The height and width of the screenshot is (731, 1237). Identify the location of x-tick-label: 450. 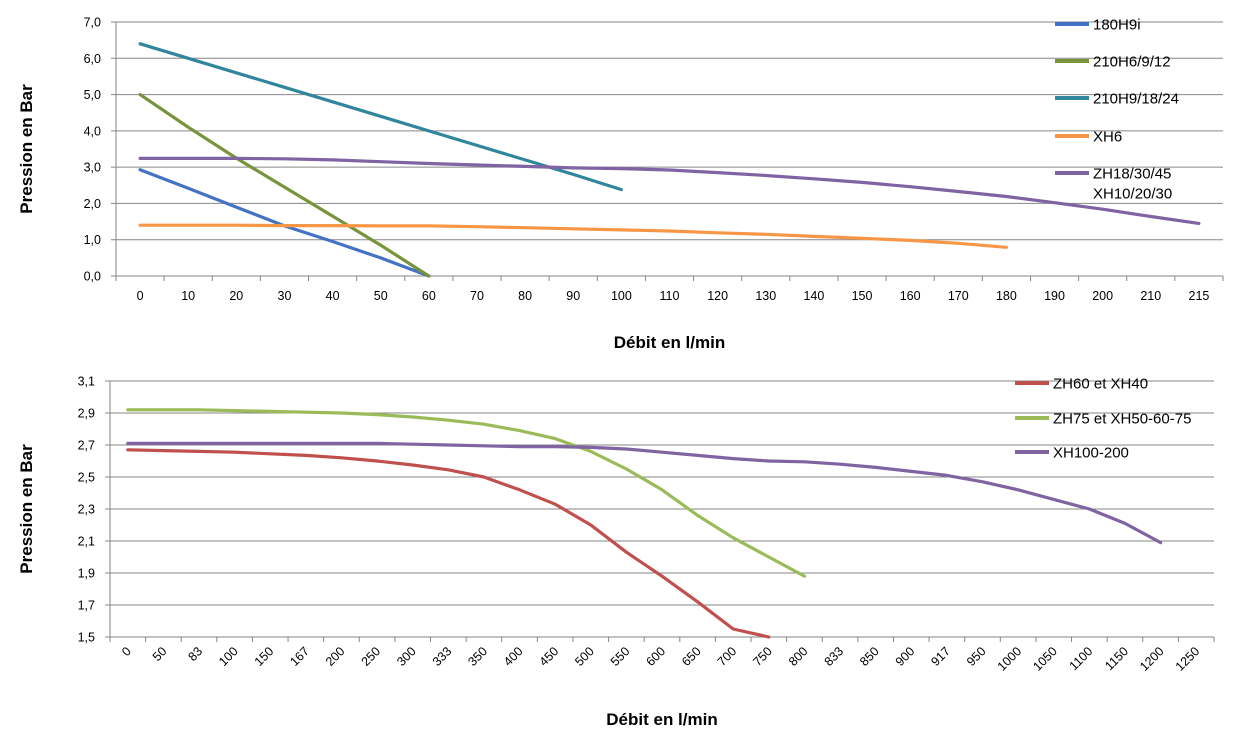
(549, 656).